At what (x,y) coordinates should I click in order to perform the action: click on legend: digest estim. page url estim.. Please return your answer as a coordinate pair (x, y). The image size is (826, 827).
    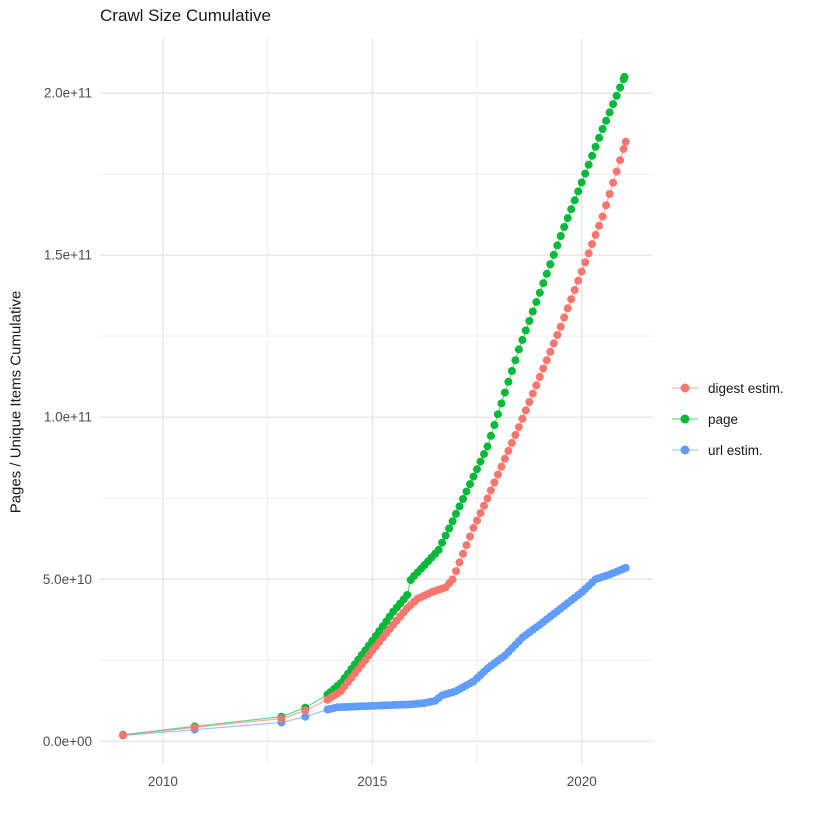
    Looking at the image, I should click on (727, 419).